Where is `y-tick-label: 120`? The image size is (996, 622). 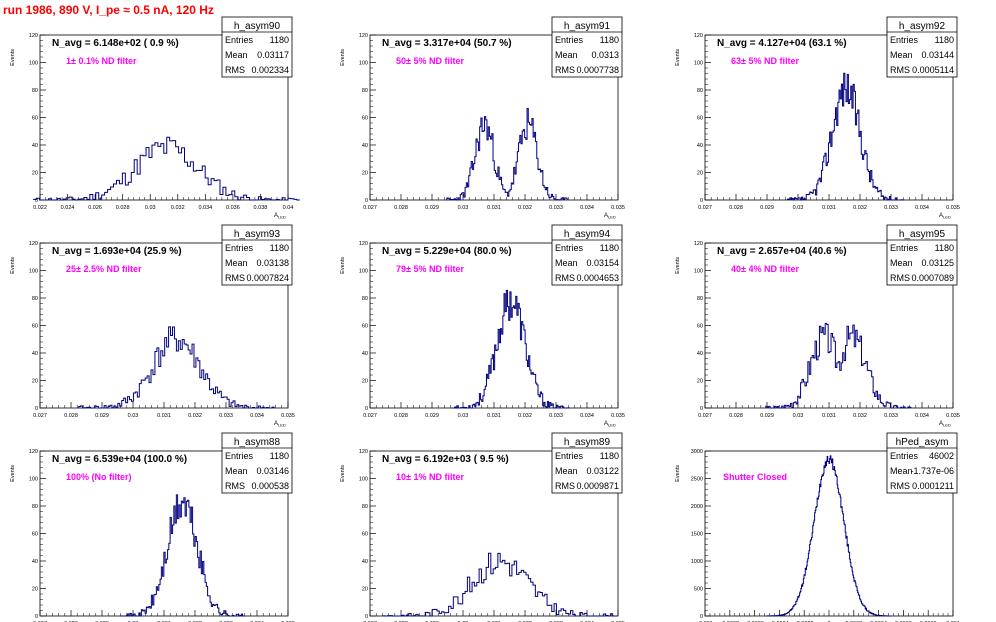
y-tick-label: 120 is located at coordinates (33, 244).